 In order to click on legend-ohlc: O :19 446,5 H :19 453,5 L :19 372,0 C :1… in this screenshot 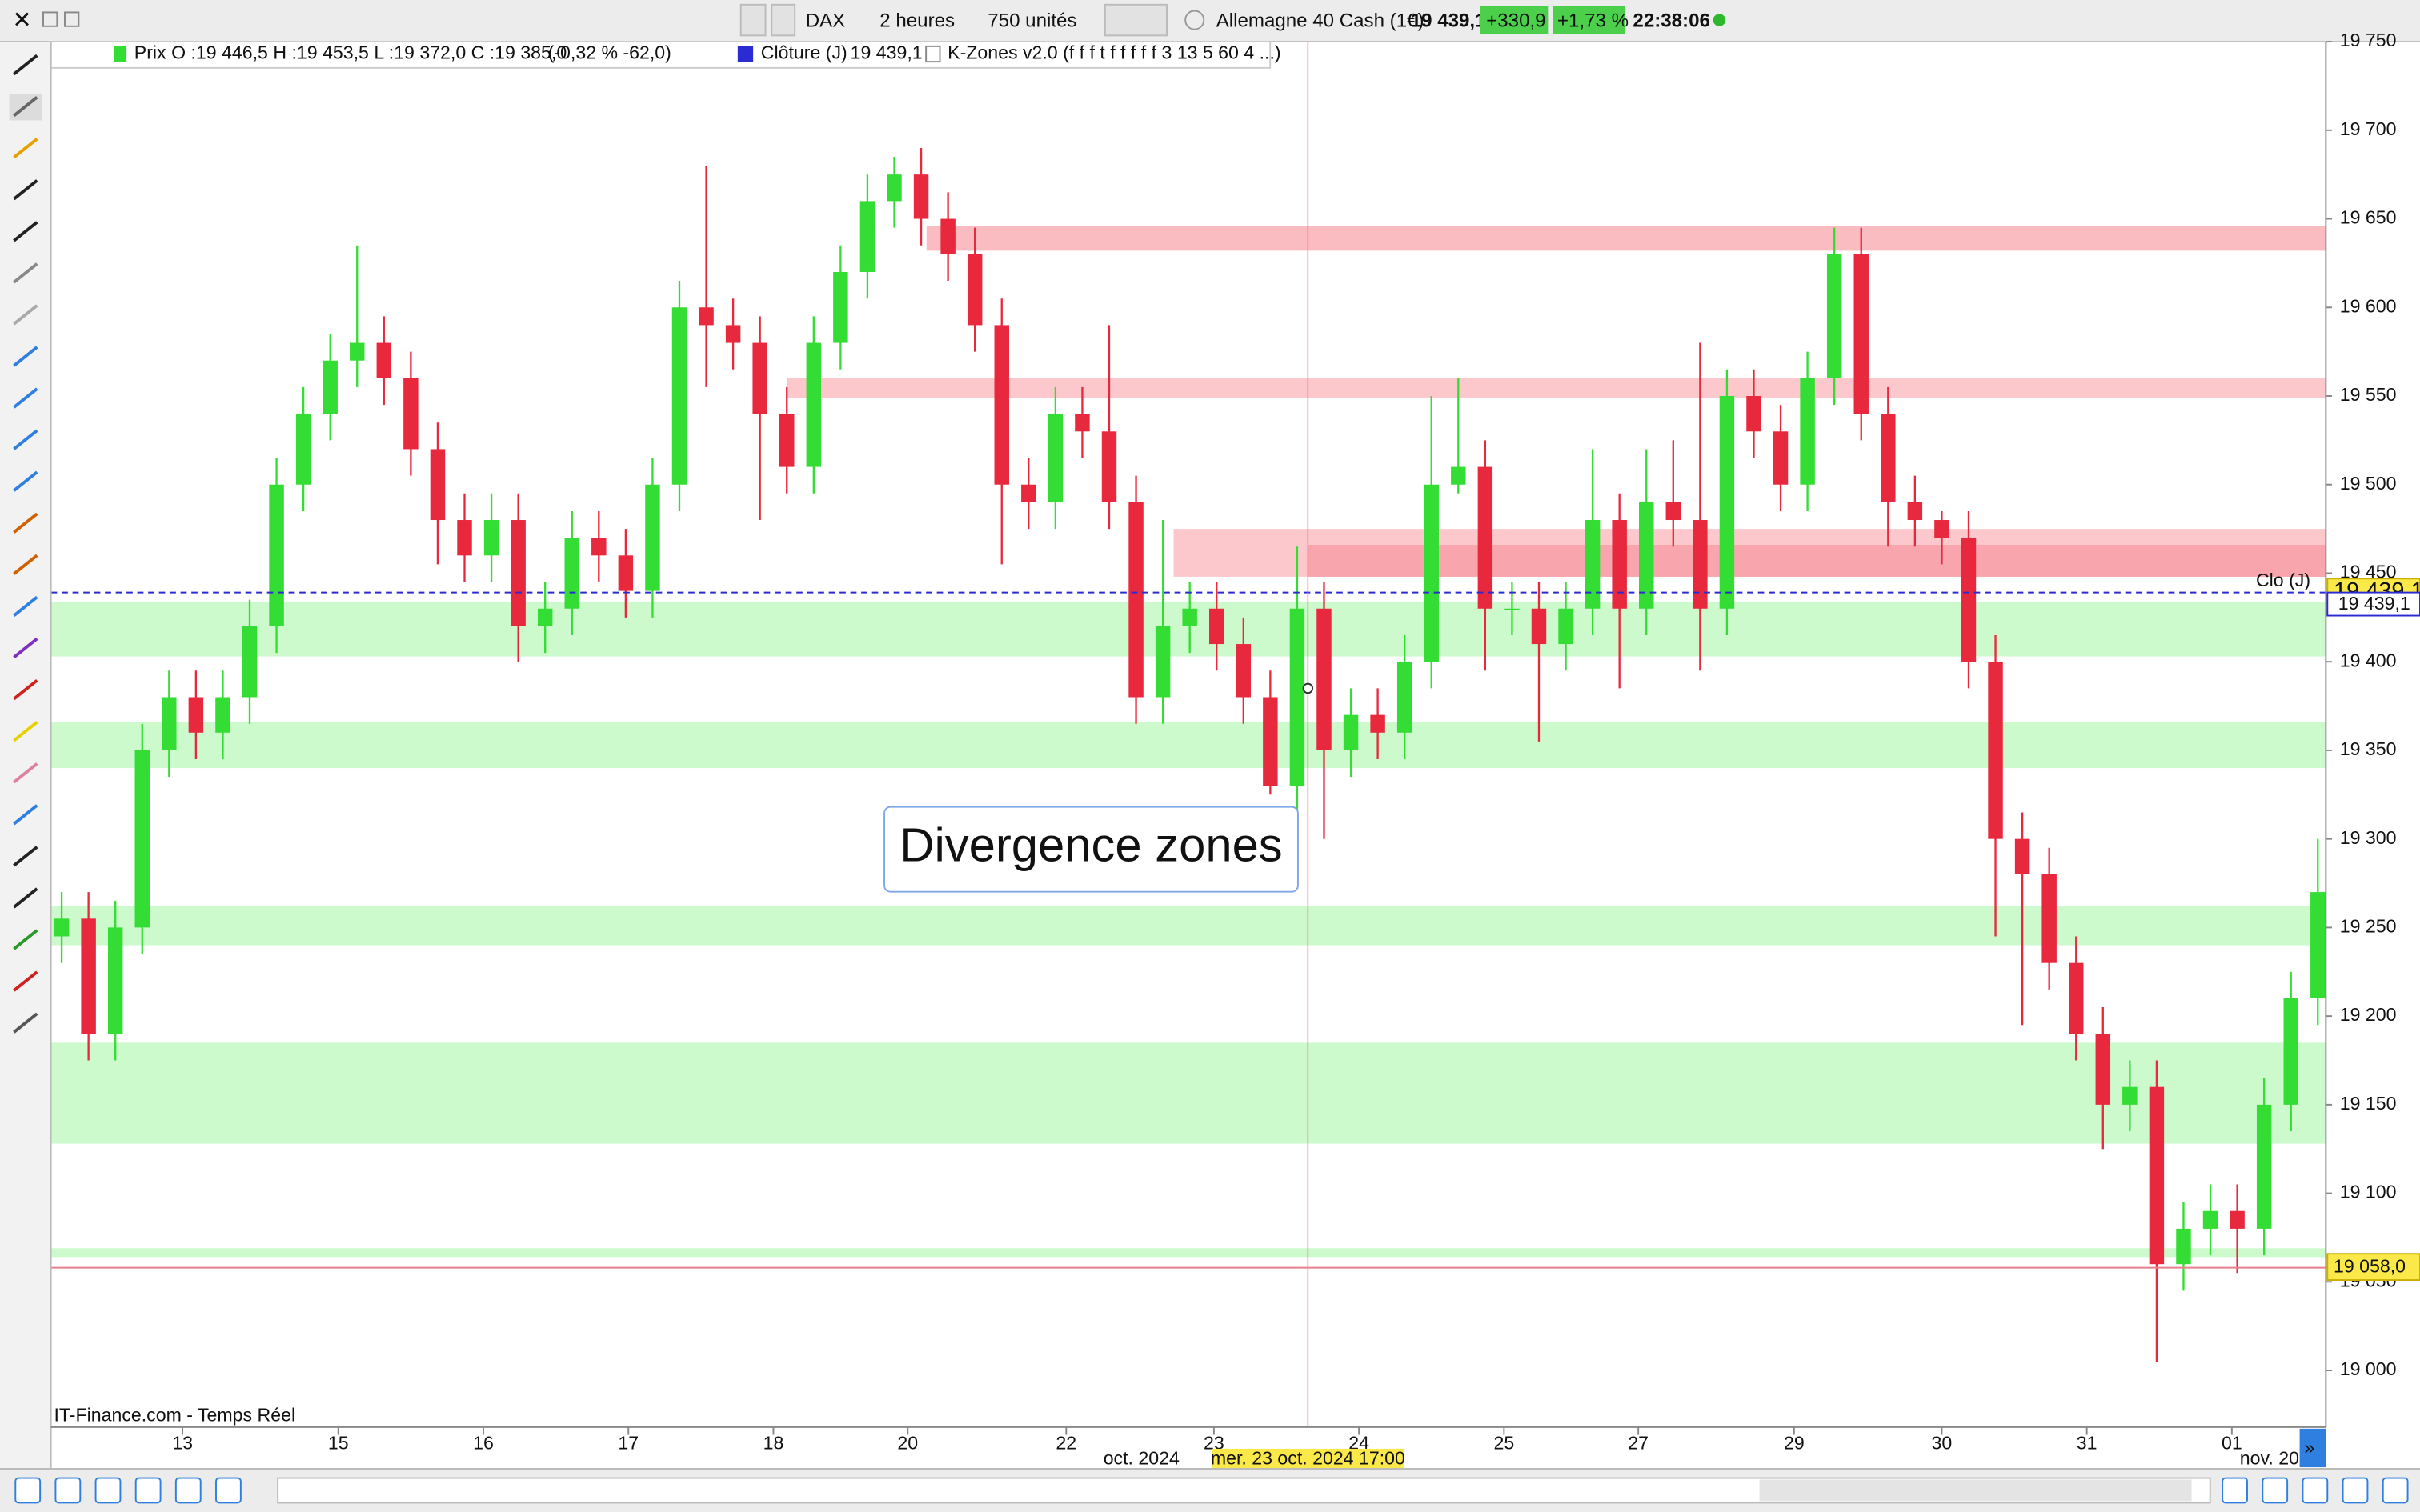, I will do `click(369, 52)`.